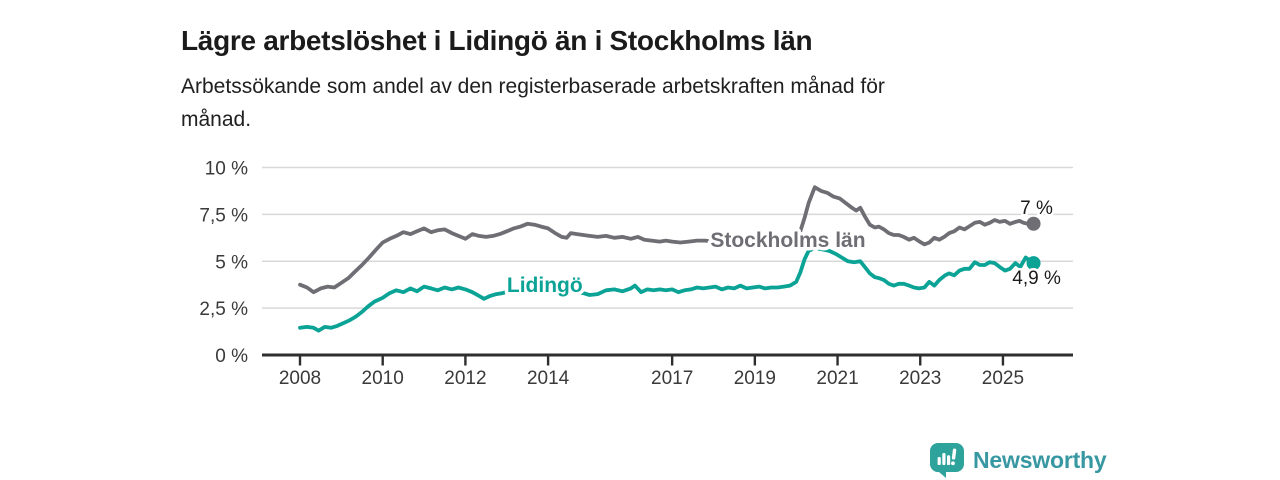  Describe the element at coordinates (1003, 378) in the screenshot. I see `x-tick-label: 2025` at that location.